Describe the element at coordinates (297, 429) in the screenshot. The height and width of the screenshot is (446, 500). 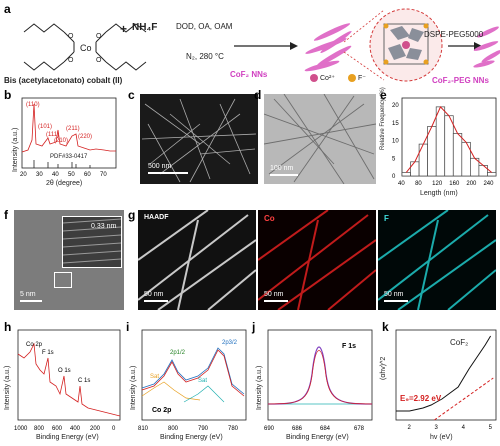
I see `svg-text: 686` at that location.